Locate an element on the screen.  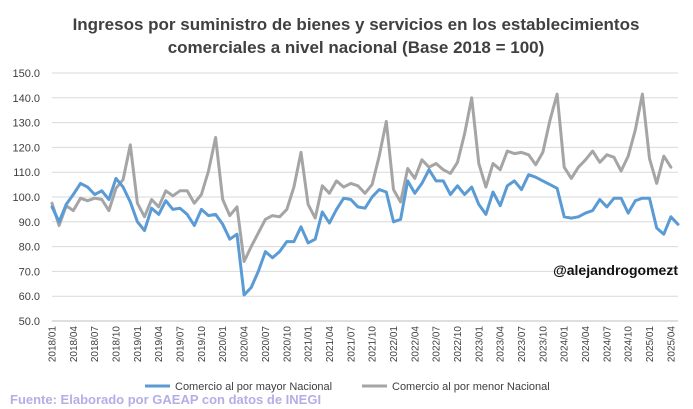
watermark: @alejandrogomezt is located at coordinates (615, 270).